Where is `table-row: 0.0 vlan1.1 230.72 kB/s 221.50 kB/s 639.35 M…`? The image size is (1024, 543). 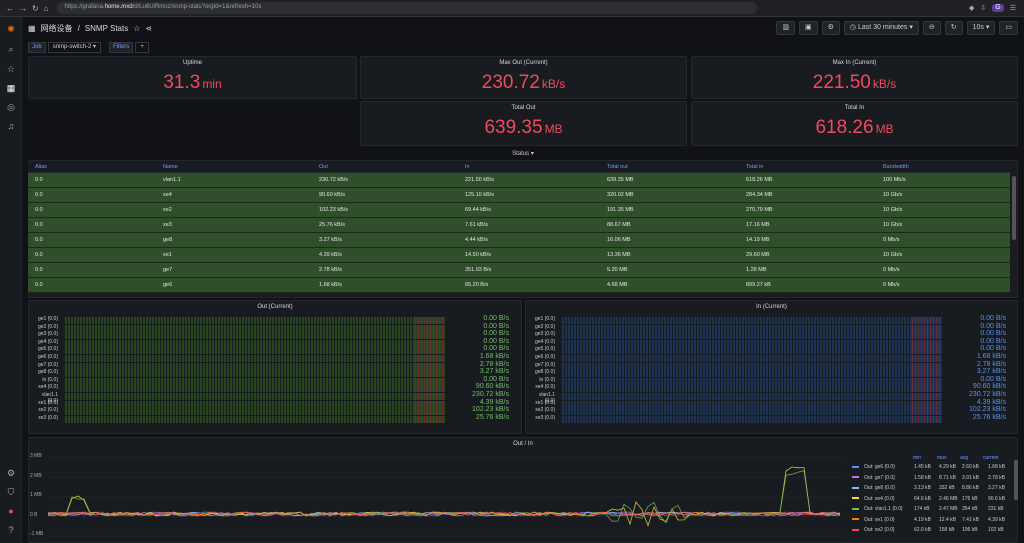
table-row: 0.0 vlan1.1 230.72 kB/s 221.50 kB/s 639.35 M… is located at coordinates (519, 180).